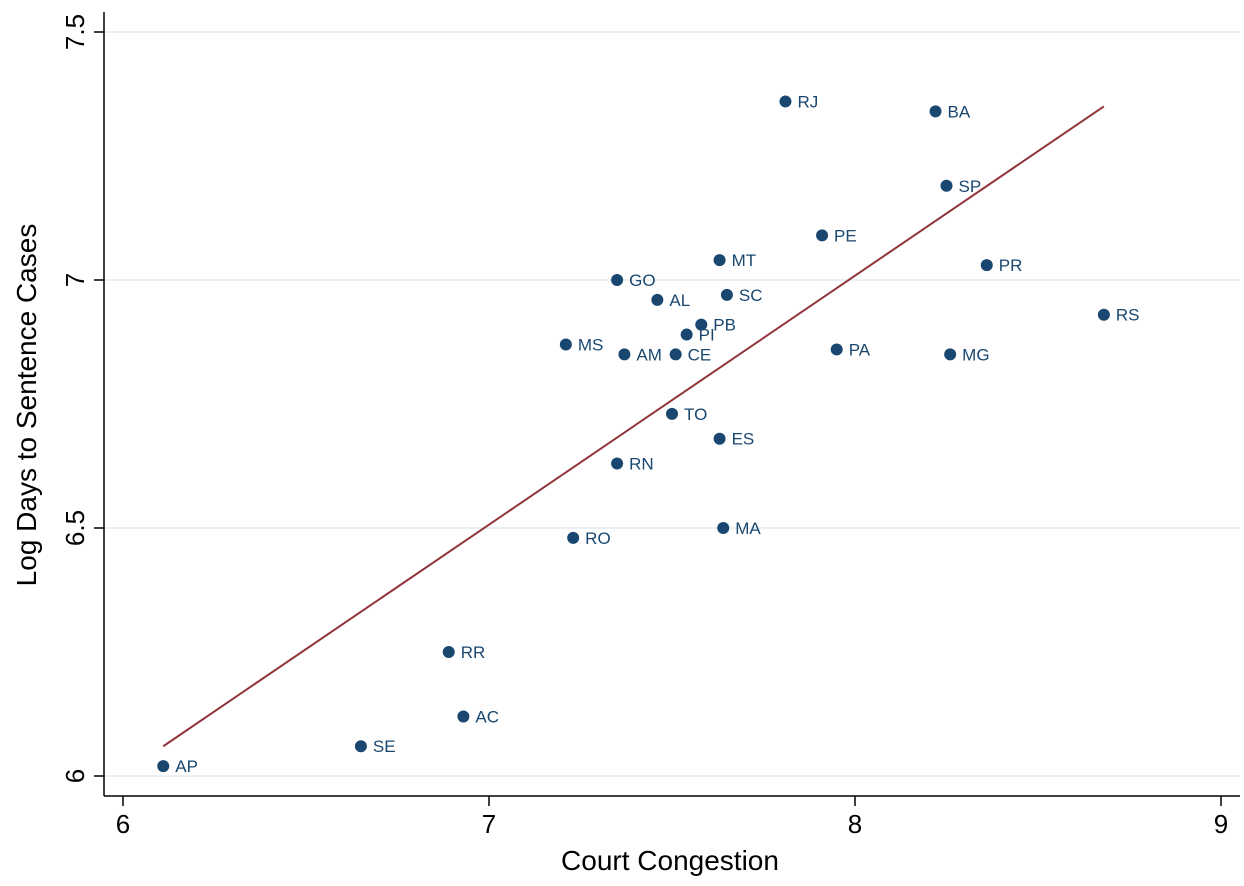 This screenshot has height=886, width=1244. What do you see at coordinates (860, 349) in the screenshot?
I see `data-point-label: PA` at bounding box center [860, 349].